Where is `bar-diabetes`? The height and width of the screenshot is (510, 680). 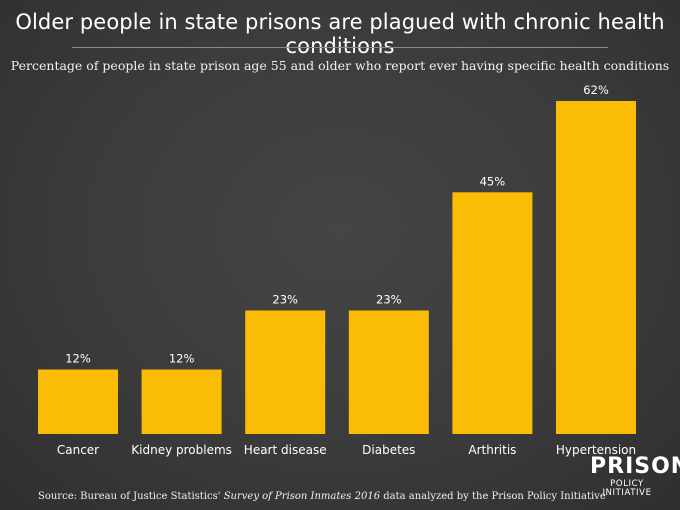
bar-diabetes is located at coordinates (388, 372).